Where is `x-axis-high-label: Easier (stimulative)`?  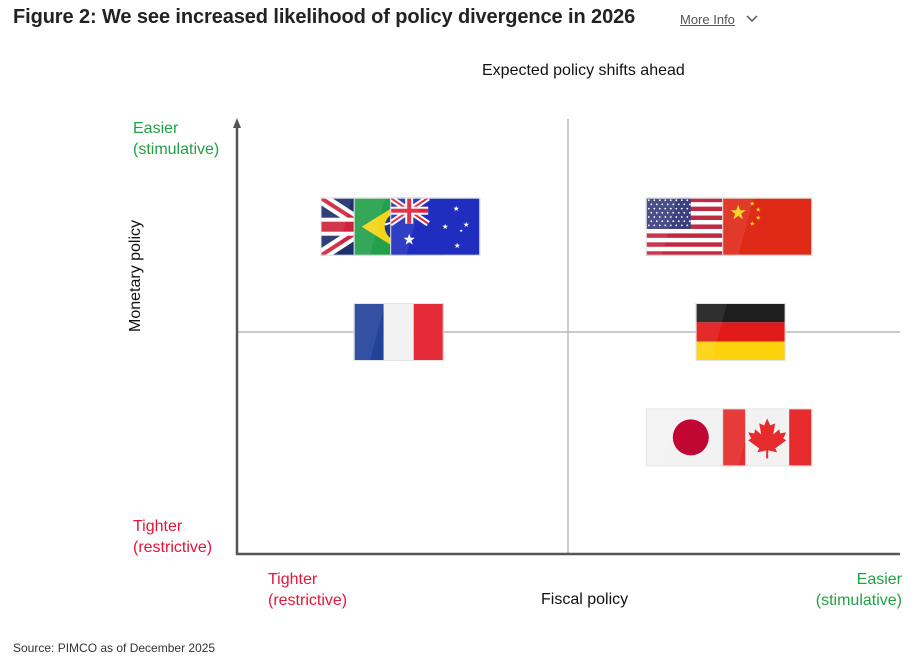 x-axis-high-label: Easier (stimulative) is located at coordinates (859, 590).